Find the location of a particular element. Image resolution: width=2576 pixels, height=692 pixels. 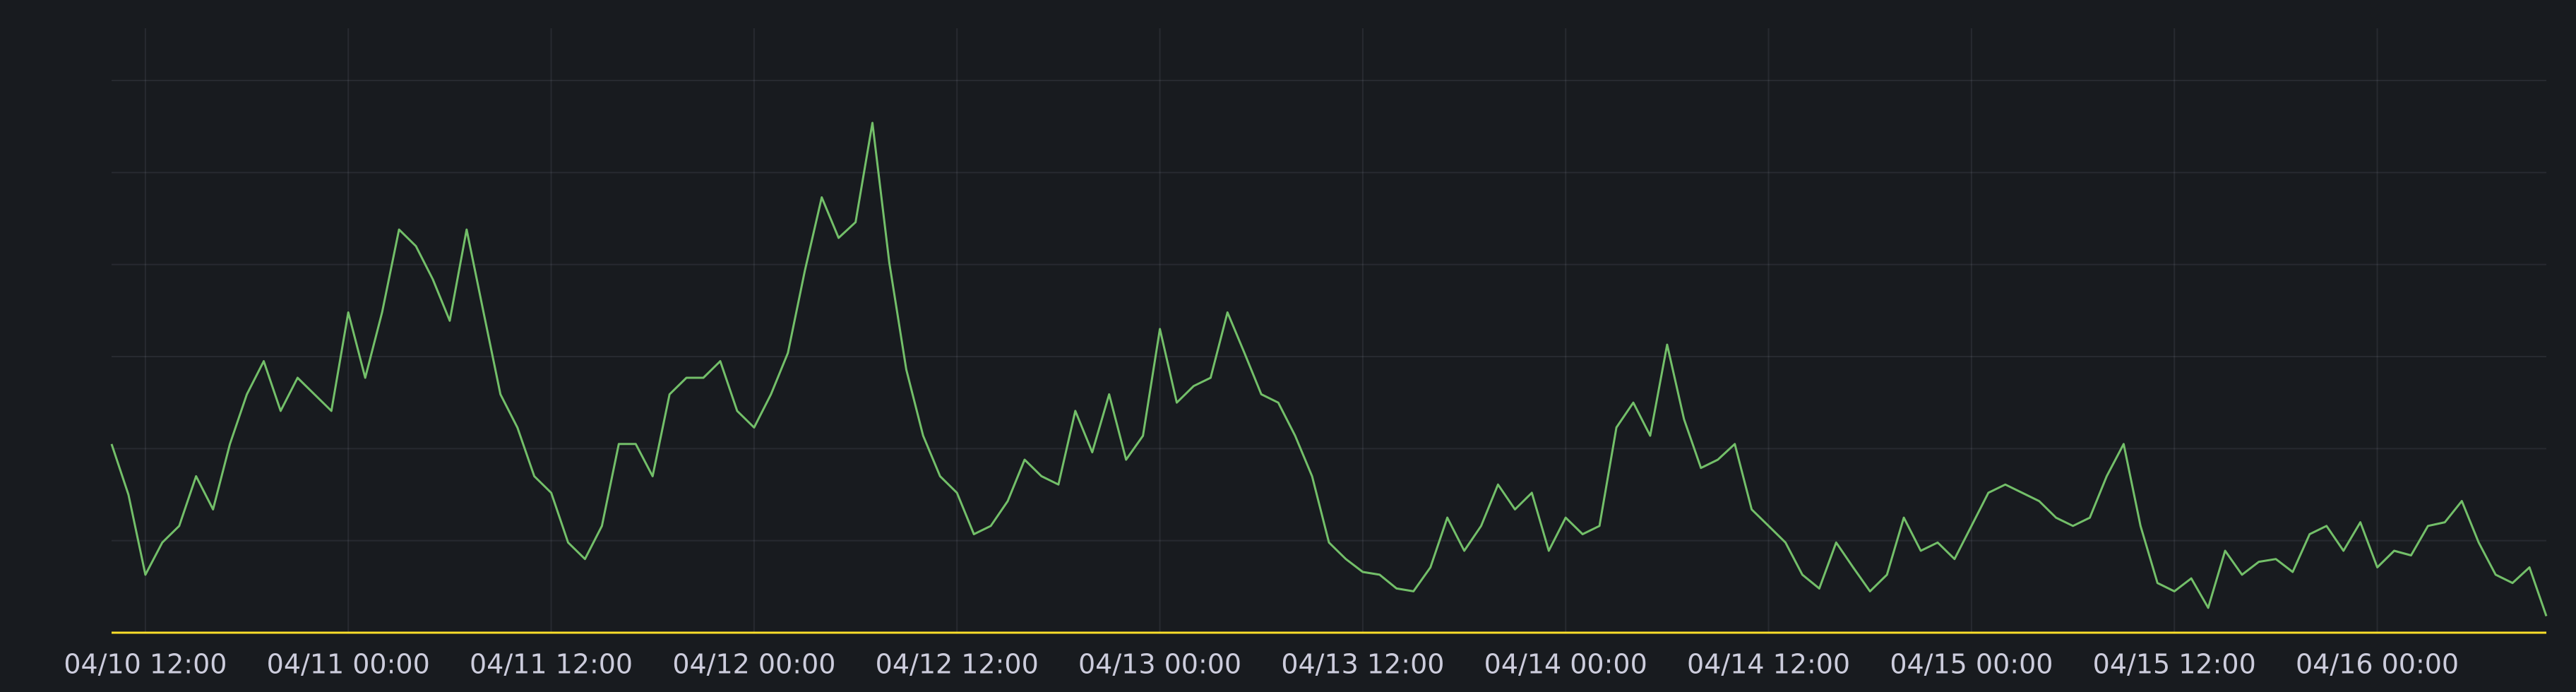

x-tick-label: 04/14 00:00 is located at coordinates (1565, 664).